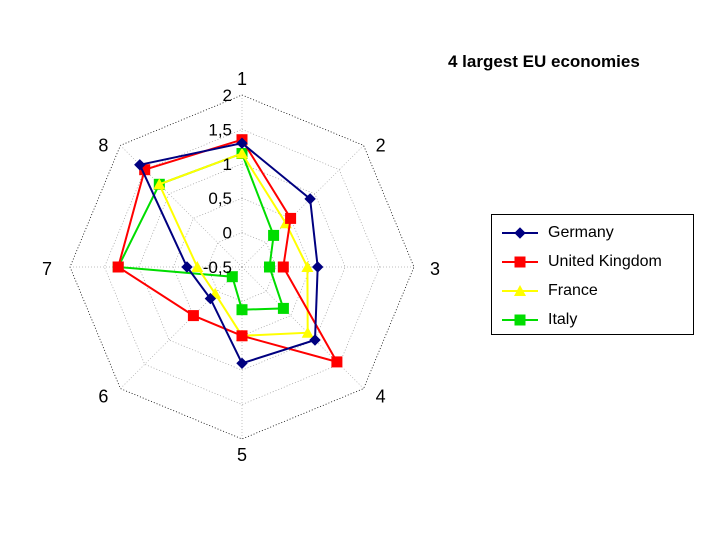 The width and height of the screenshot is (720, 540). I want to click on axis-label-6: 6, so click(103, 397).